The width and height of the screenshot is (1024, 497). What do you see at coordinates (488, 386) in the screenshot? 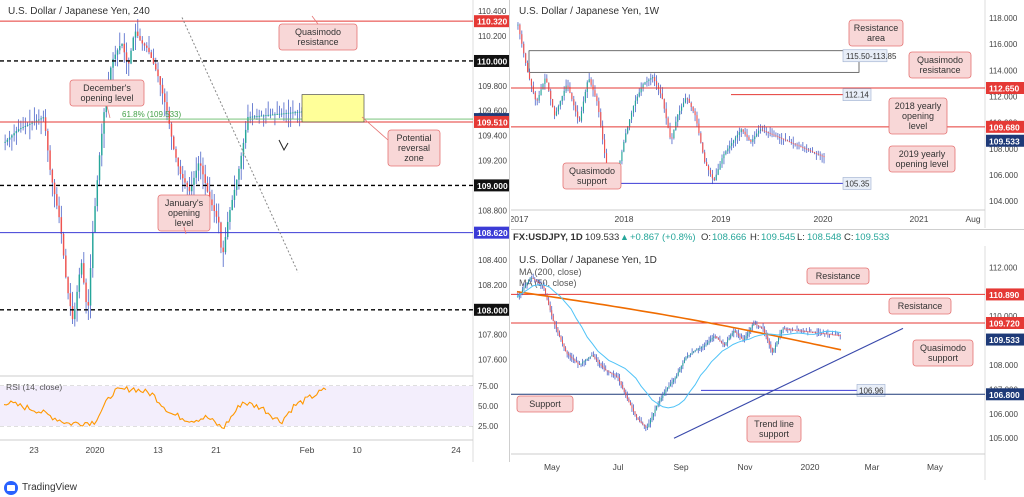
I see `rsi-tick-label: 75.00` at bounding box center [488, 386].